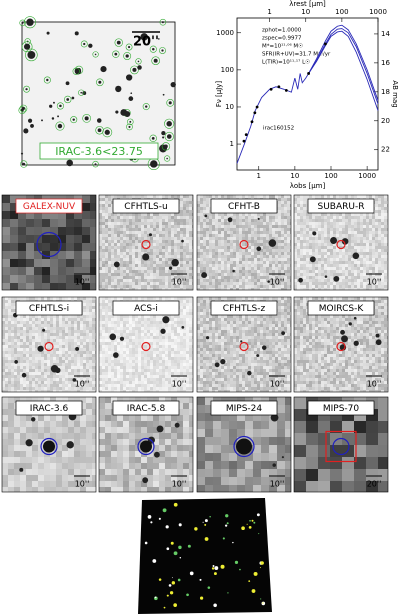  Describe the element at coordinates (345, 241) in the screenshot. I see `source` at that location.